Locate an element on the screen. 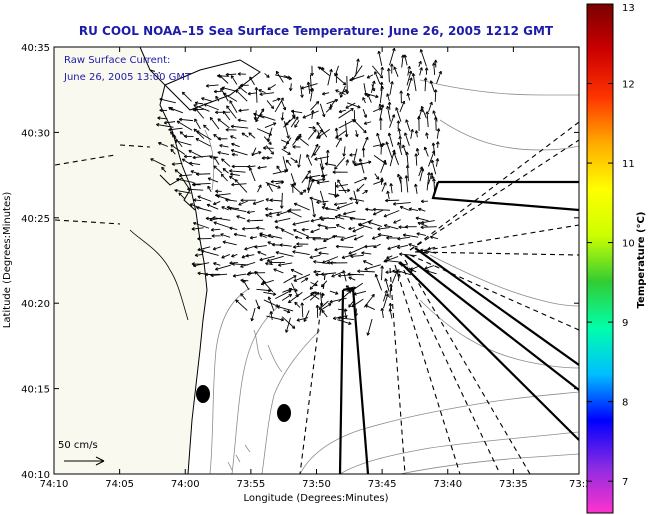  x-tick-label: 74:05 is located at coordinates (119, 484).